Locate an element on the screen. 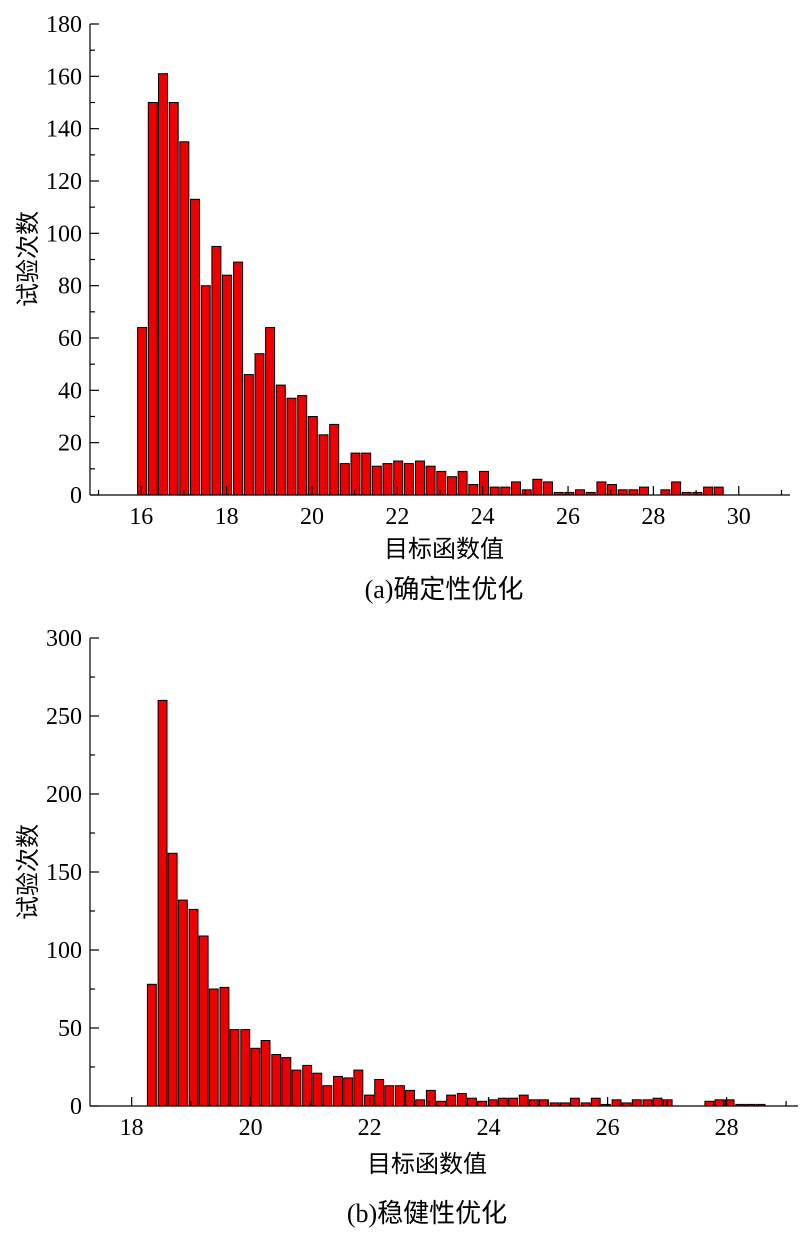 The image size is (800, 1234). panel-a-y-tick-label: 120 is located at coordinates (64, 182).